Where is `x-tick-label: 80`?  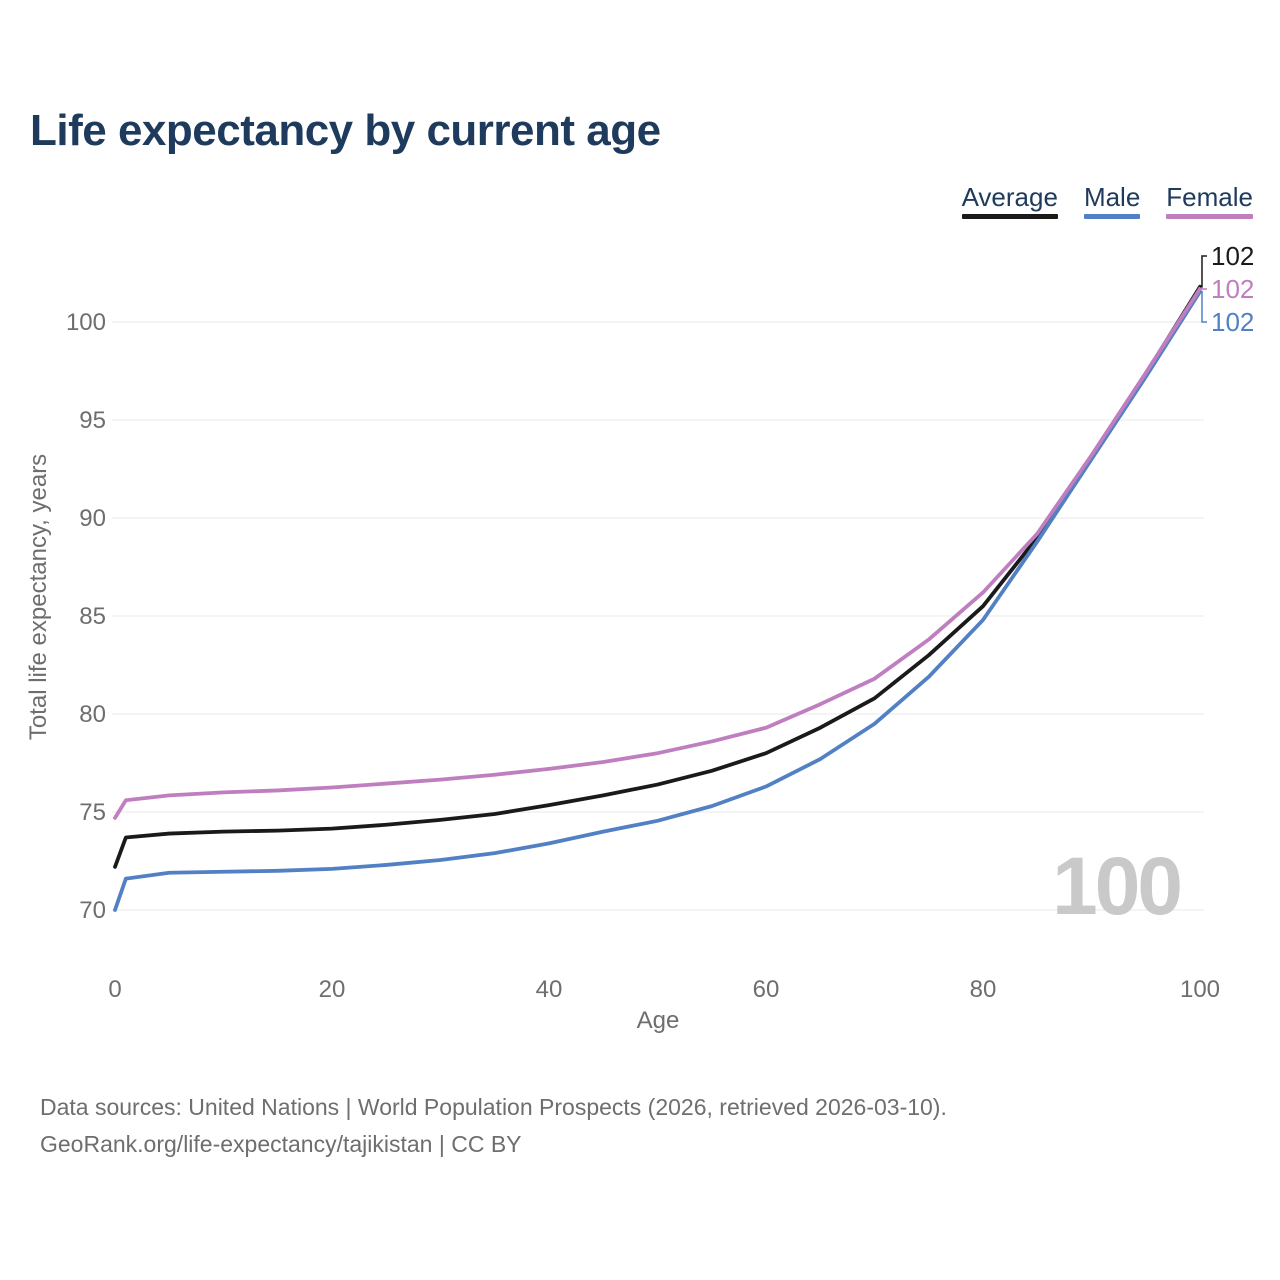
x-tick-label: 80 is located at coordinates (983, 989).